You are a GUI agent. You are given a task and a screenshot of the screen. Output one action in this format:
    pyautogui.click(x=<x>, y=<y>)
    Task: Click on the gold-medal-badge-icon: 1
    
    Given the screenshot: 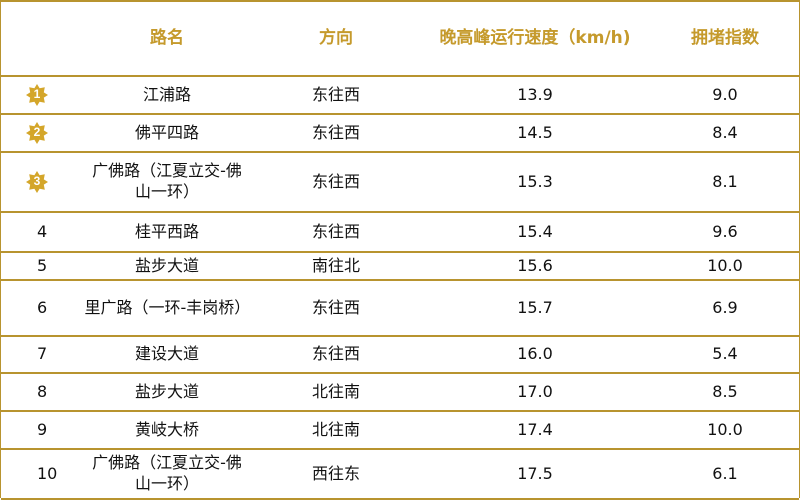 What is the action you would take?
    pyautogui.click(x=37, y=95)
    